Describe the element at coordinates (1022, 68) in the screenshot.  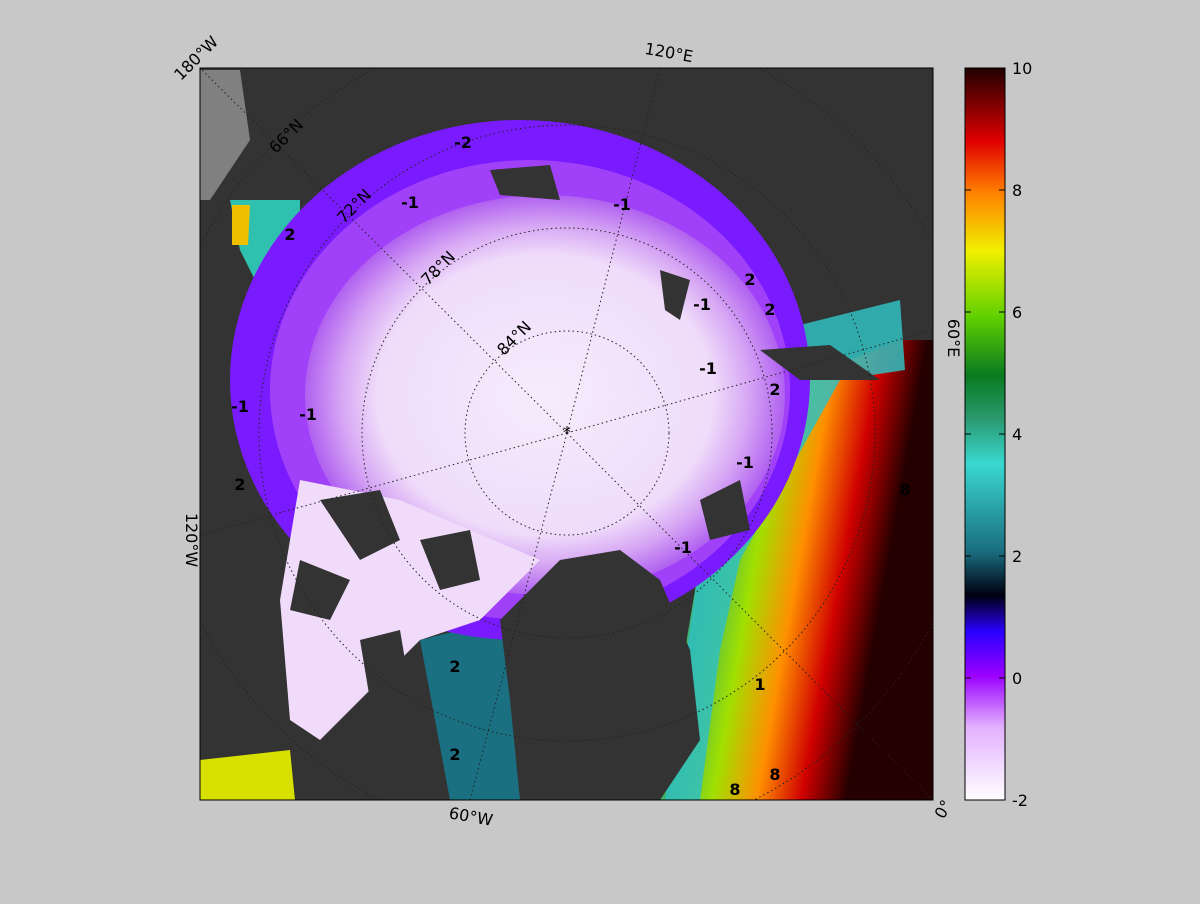
I see `colorbar-tick-label: 10` at that location.